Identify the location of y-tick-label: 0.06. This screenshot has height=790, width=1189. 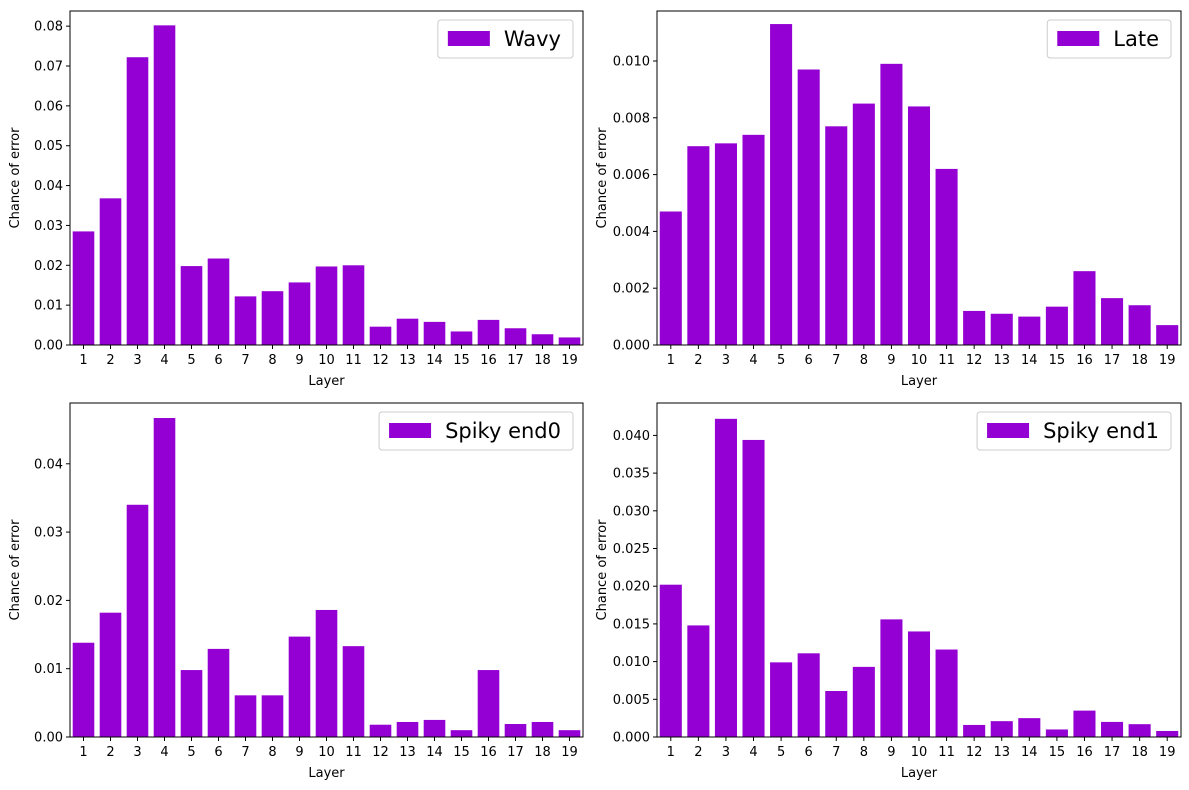
(48, 106).